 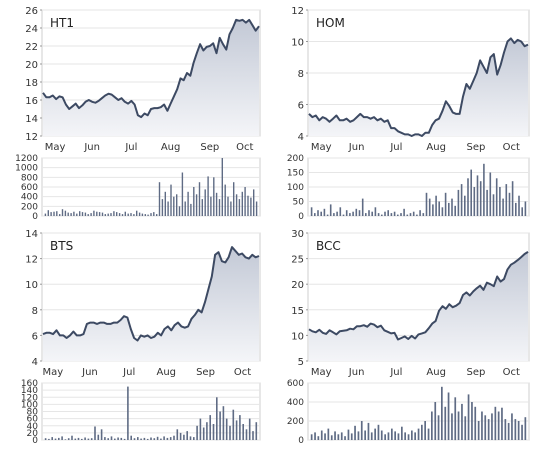 I want to click on month-label: Oct, so click(x=511, y=147).